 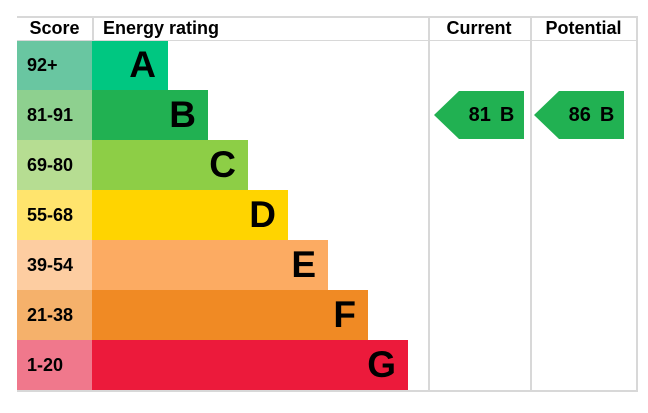 I want to click on band-e-bar: E, so click(x=210, y=265).